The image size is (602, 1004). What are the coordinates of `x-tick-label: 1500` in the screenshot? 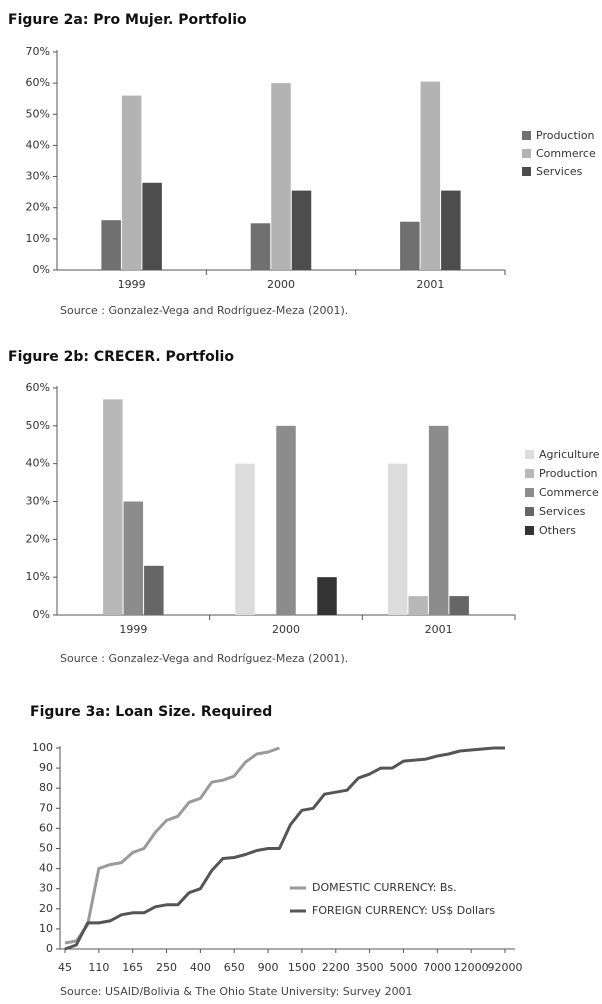 It's located at (302, 967).